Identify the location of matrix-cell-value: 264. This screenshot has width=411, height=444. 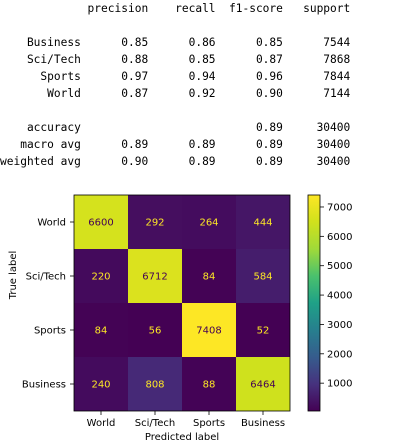
(208, 223).